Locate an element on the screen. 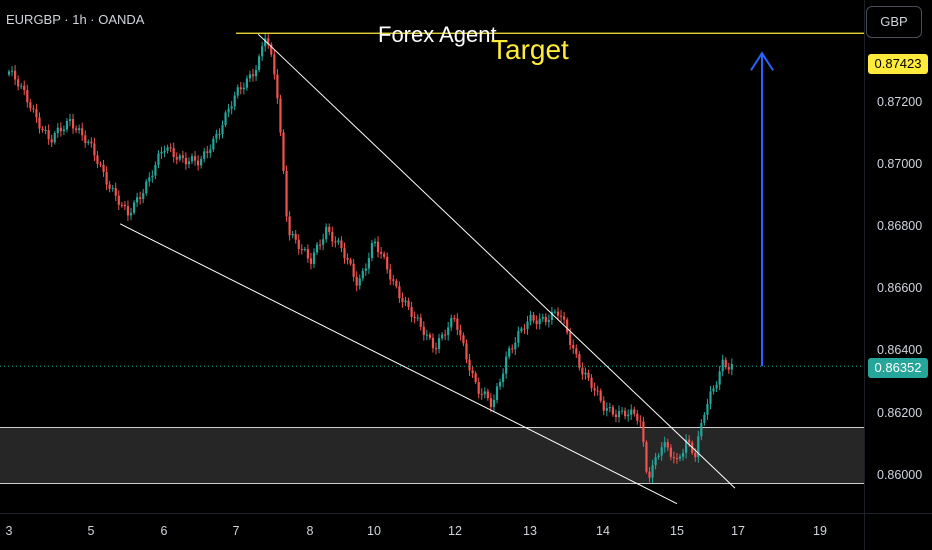 This screenshot has height=550, width=932. time-tick-label: 10 is located at coordinates (374, 531).